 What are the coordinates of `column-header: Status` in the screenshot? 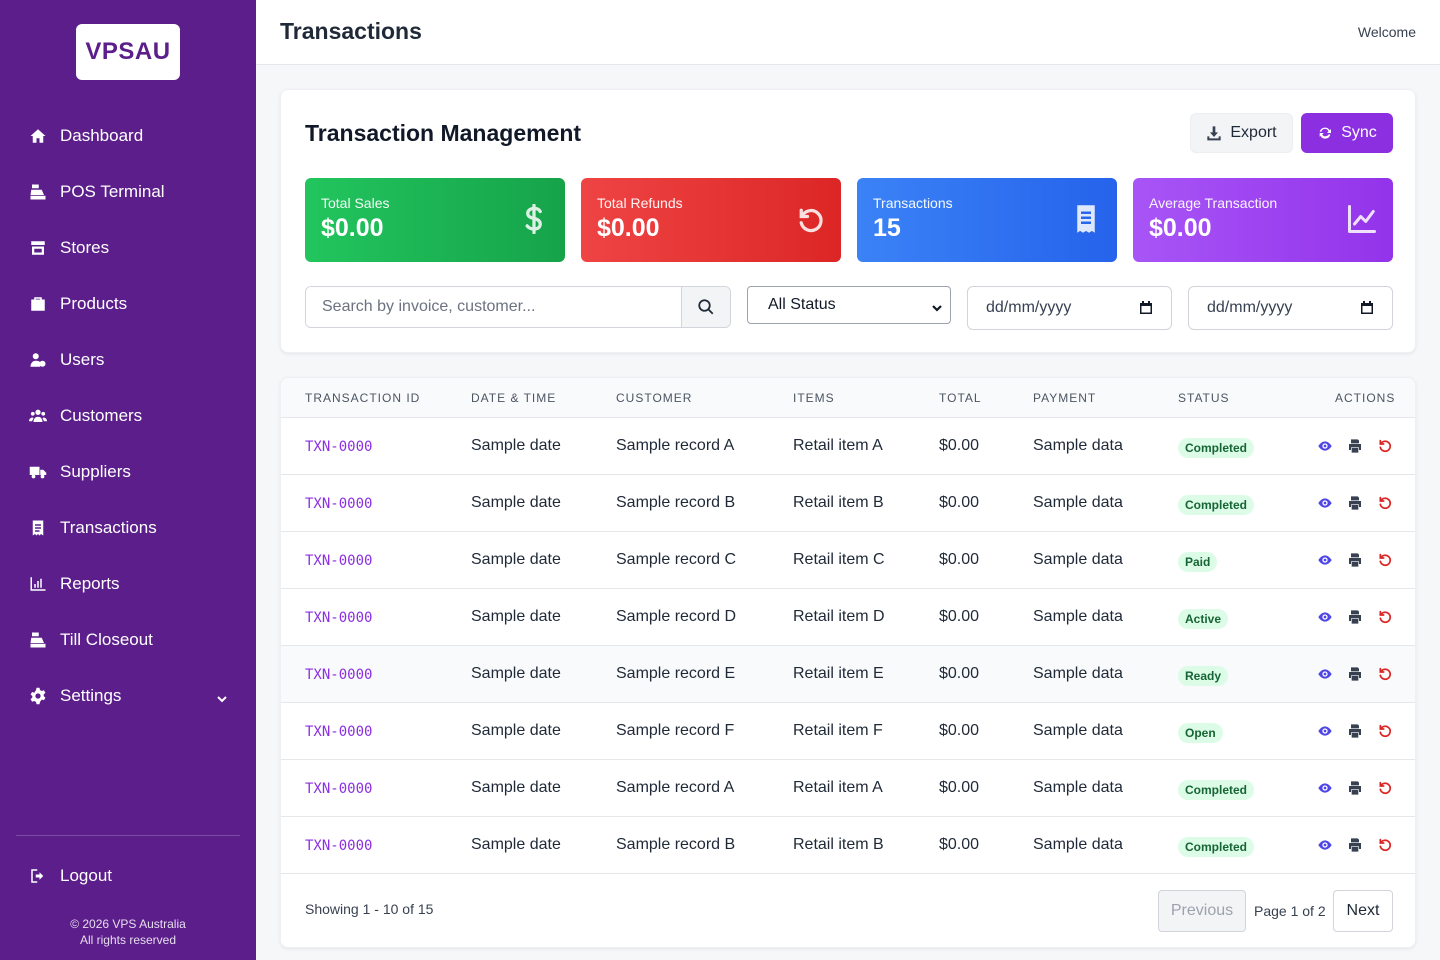 It's located at (1204, 398).